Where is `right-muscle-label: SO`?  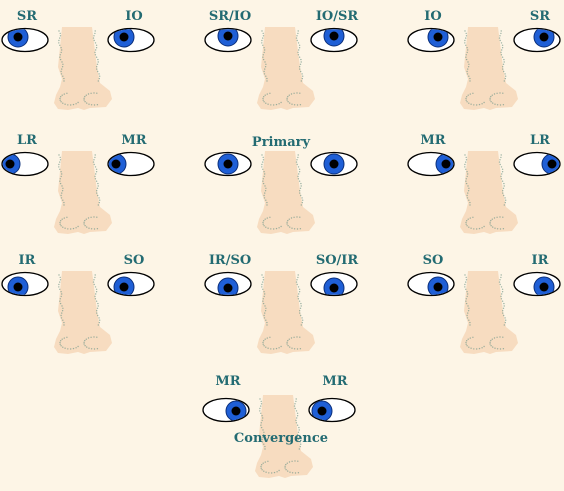 right-muscle-label: SO is located at coordinates (134, 260).